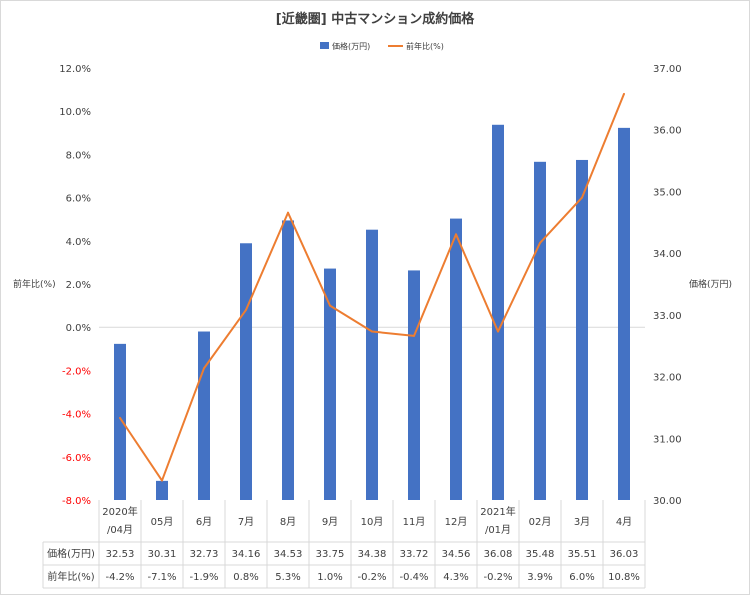 Image resolution: width=750 pixels, height=595 pixels. What do you see at coordinates (34, 284) in the screenshot?
I see `left-axis-title: 前年比(%)` at bounding box center [34, 284].